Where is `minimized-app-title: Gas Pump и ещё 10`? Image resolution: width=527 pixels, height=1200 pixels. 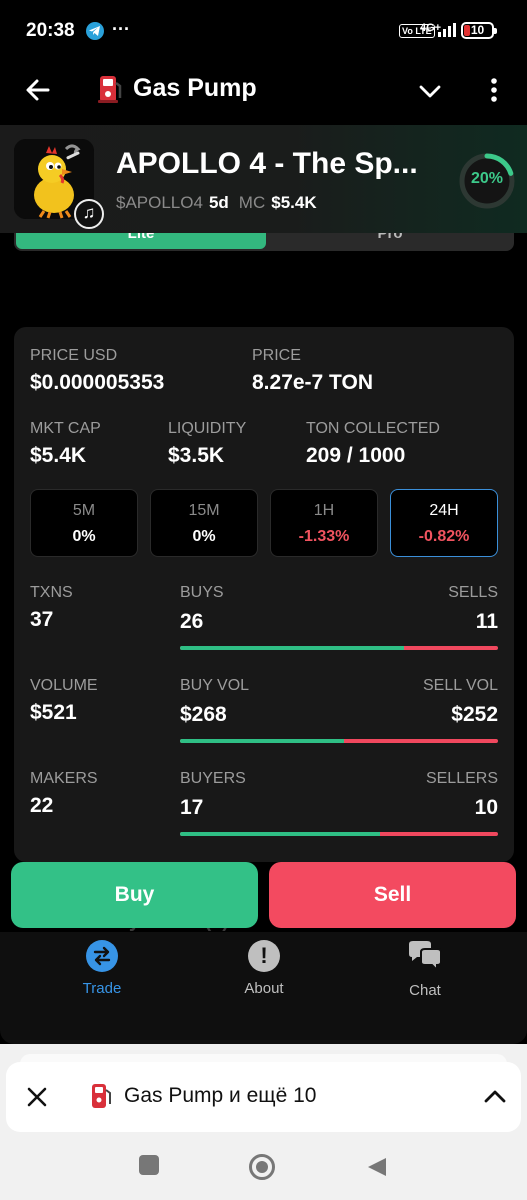
minimized-app-title: Gas Pump и ещё 10 is located at coordinates (220, 1095).